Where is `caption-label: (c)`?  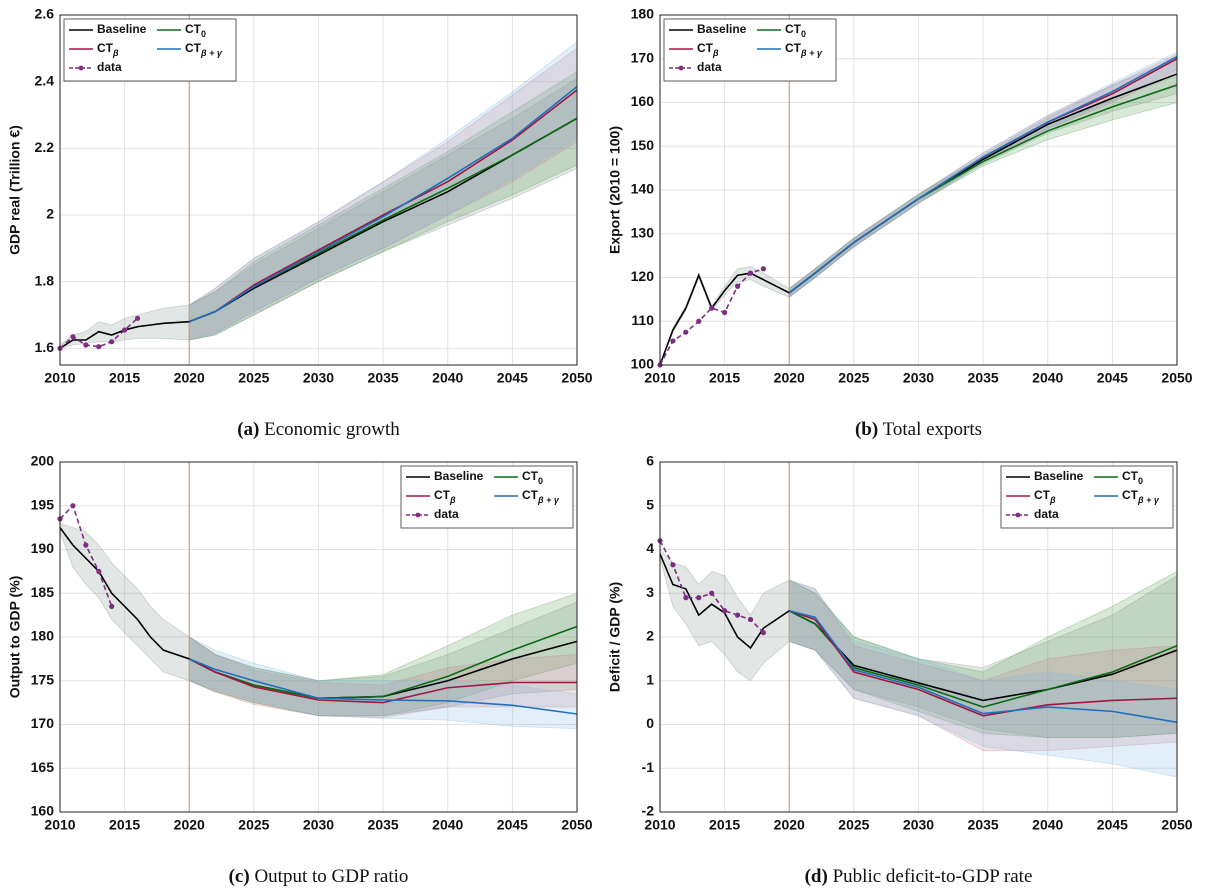
caption-label: (c) is located at coordinates (239, 876).